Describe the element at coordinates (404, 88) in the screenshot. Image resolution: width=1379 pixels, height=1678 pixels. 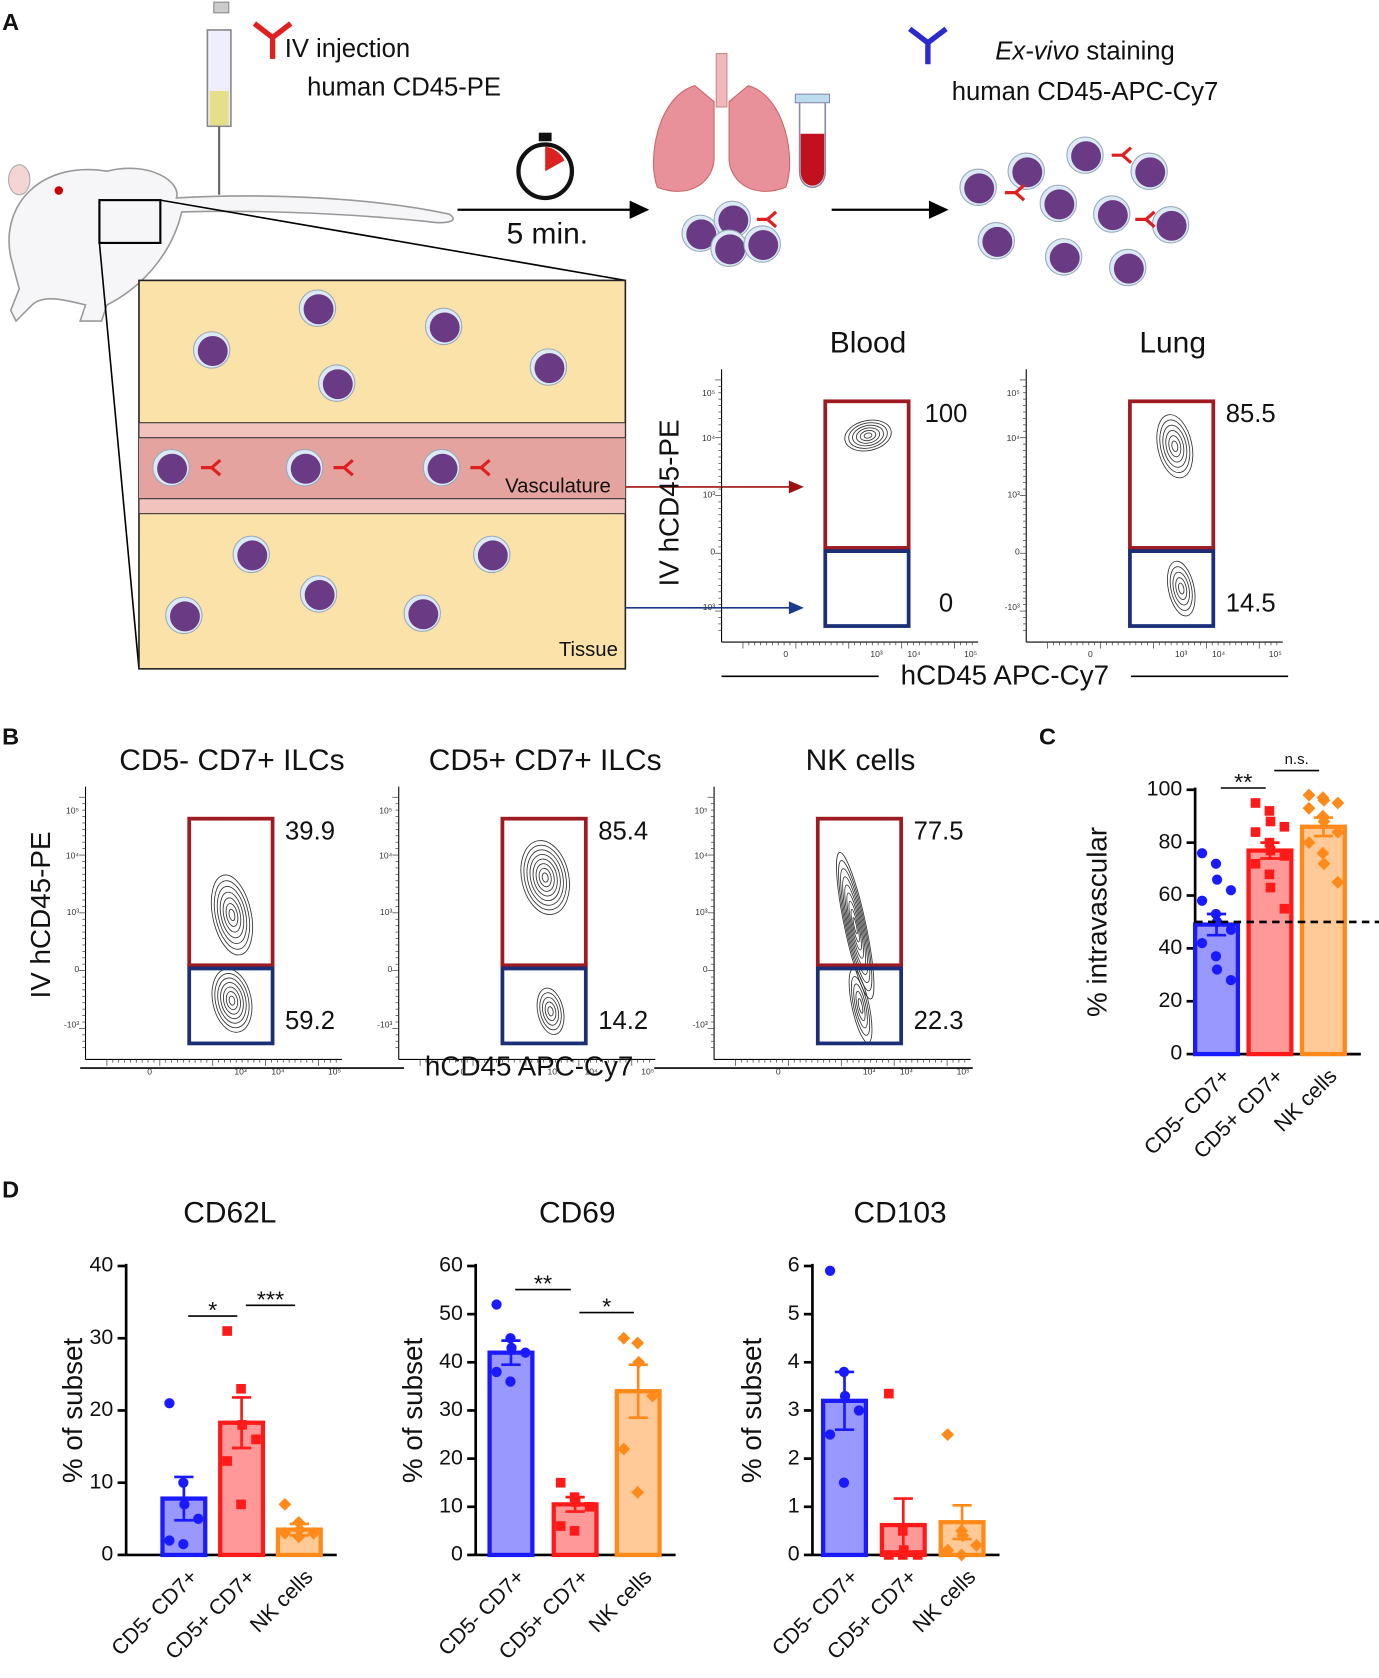
I see `label: human CD45-PE` at that location.